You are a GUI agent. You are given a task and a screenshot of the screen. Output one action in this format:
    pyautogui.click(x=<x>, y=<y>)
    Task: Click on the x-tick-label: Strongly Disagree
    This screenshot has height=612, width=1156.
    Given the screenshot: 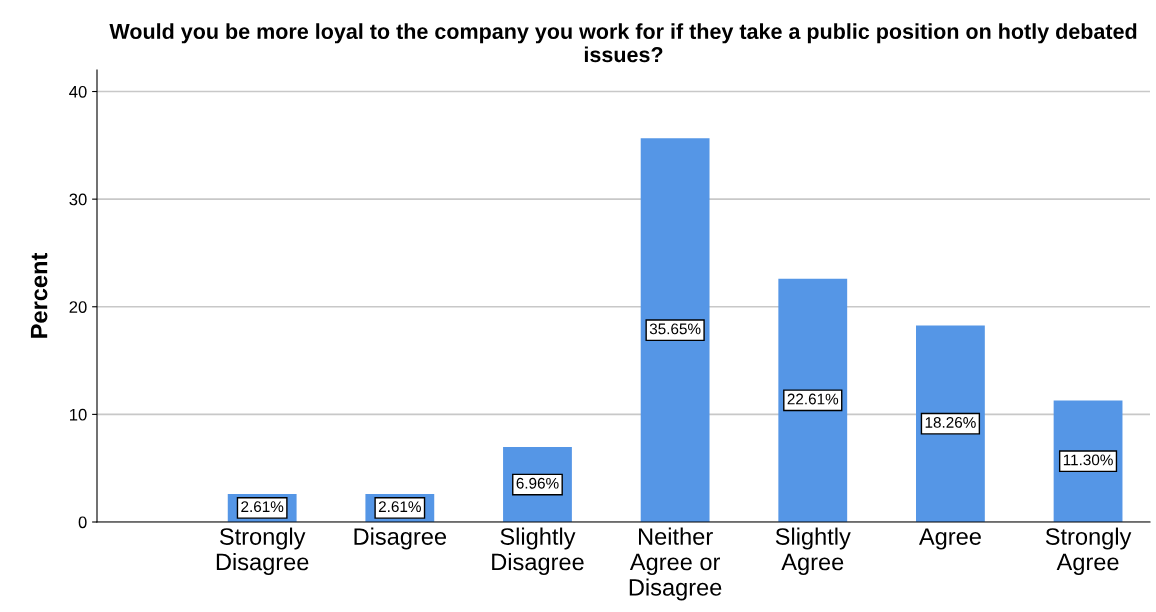 What is the action you would take?
    pyautogui.click(x=262, y=551)
    